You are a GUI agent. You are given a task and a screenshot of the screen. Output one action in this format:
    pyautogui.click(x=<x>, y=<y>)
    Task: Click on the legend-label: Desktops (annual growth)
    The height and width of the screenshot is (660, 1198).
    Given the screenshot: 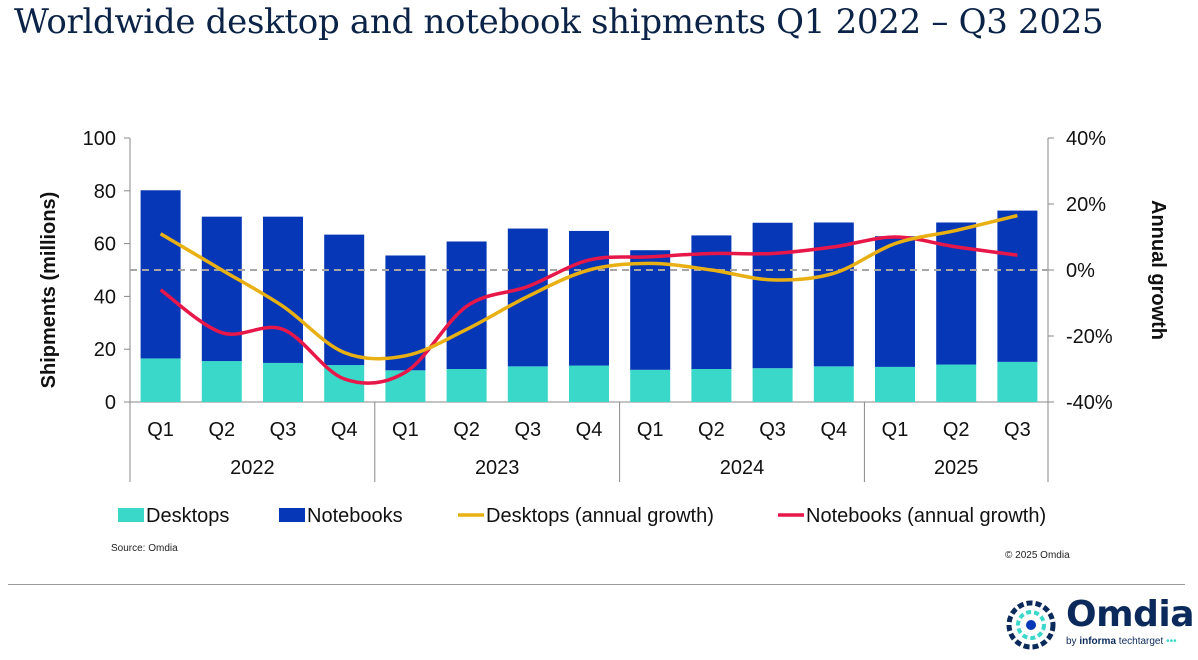 What is the action you would take?
    pyautogui.click(x=600, y=516)
    